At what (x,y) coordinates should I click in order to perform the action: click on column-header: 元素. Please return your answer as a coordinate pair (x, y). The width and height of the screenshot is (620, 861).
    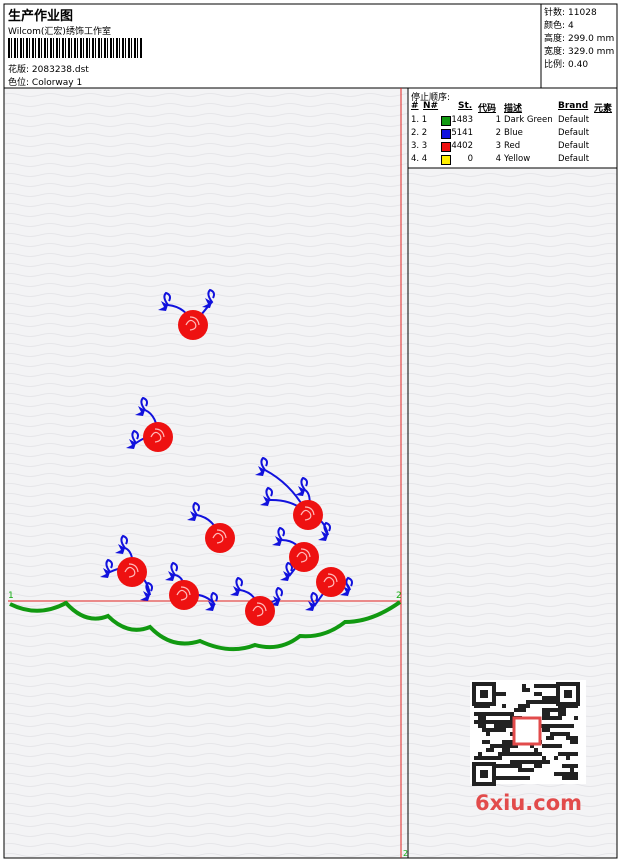
    Looking at the image, I should click on (603, 109).